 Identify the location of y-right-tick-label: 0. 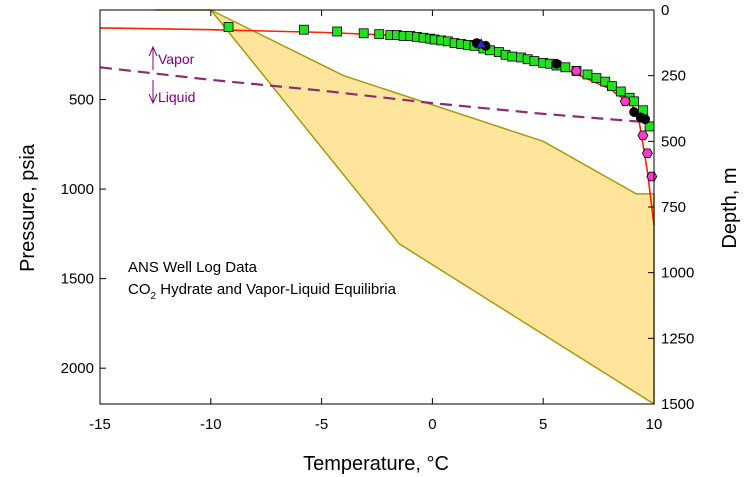
(665, 10).